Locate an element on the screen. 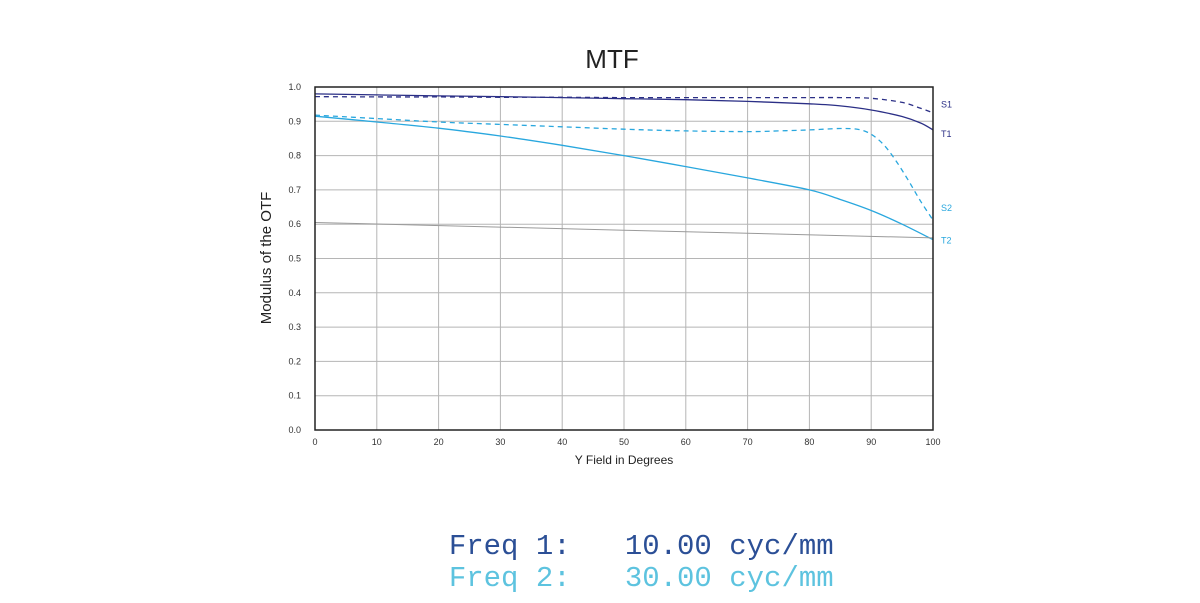 The width and height of the screenshot is (1200, 603). series-lines is located at coordinates (624, 167).